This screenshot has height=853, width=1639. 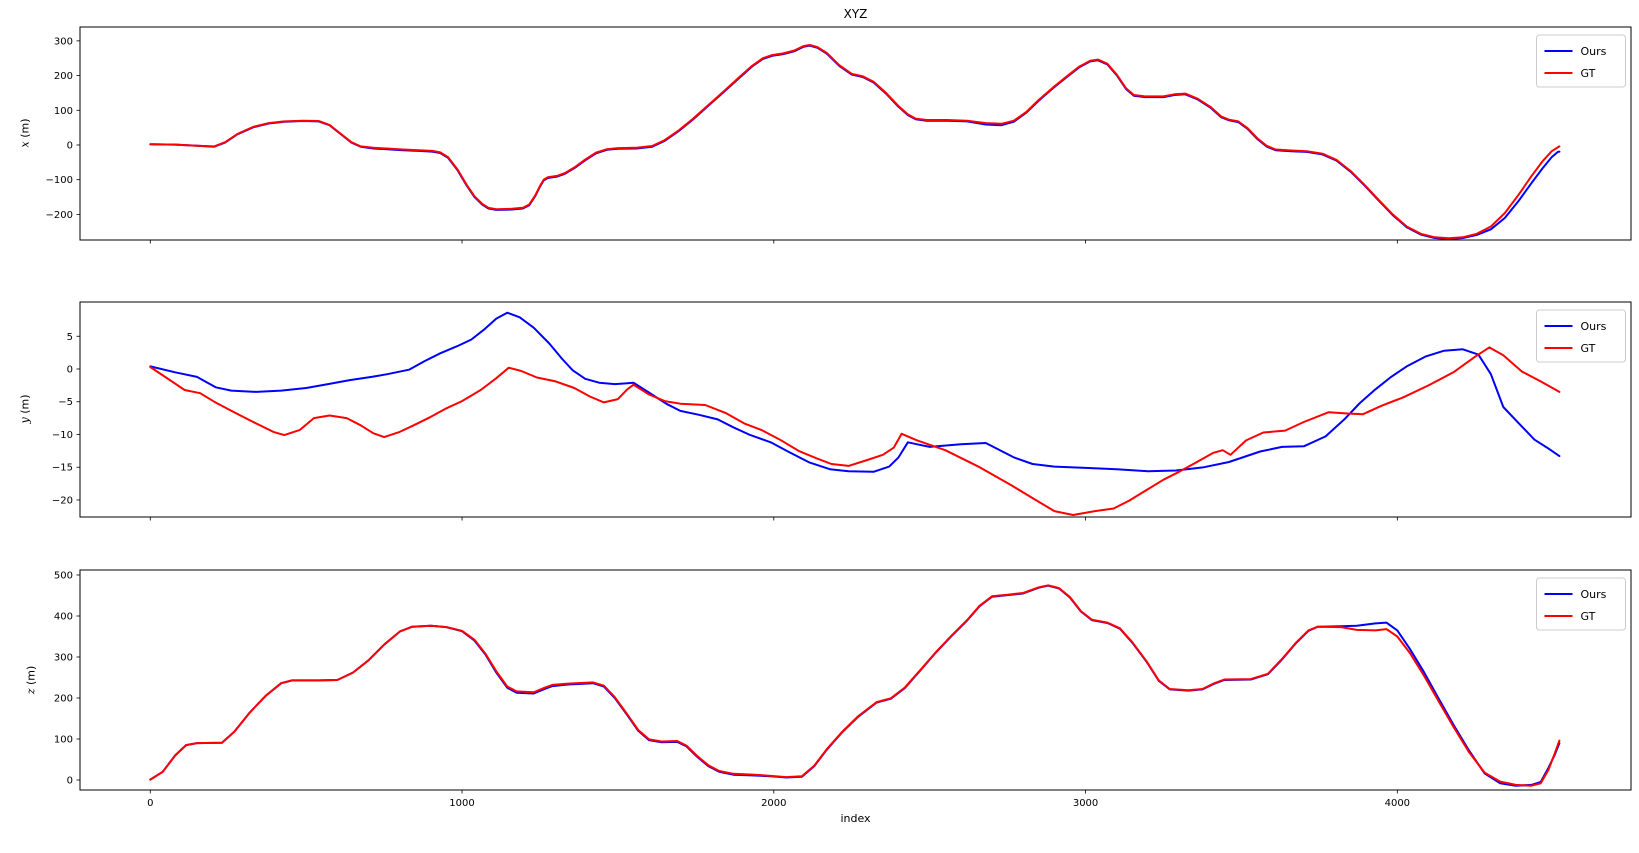 I want to click on y-axis-label-y-unit: (m), so click(x=25, y=406).